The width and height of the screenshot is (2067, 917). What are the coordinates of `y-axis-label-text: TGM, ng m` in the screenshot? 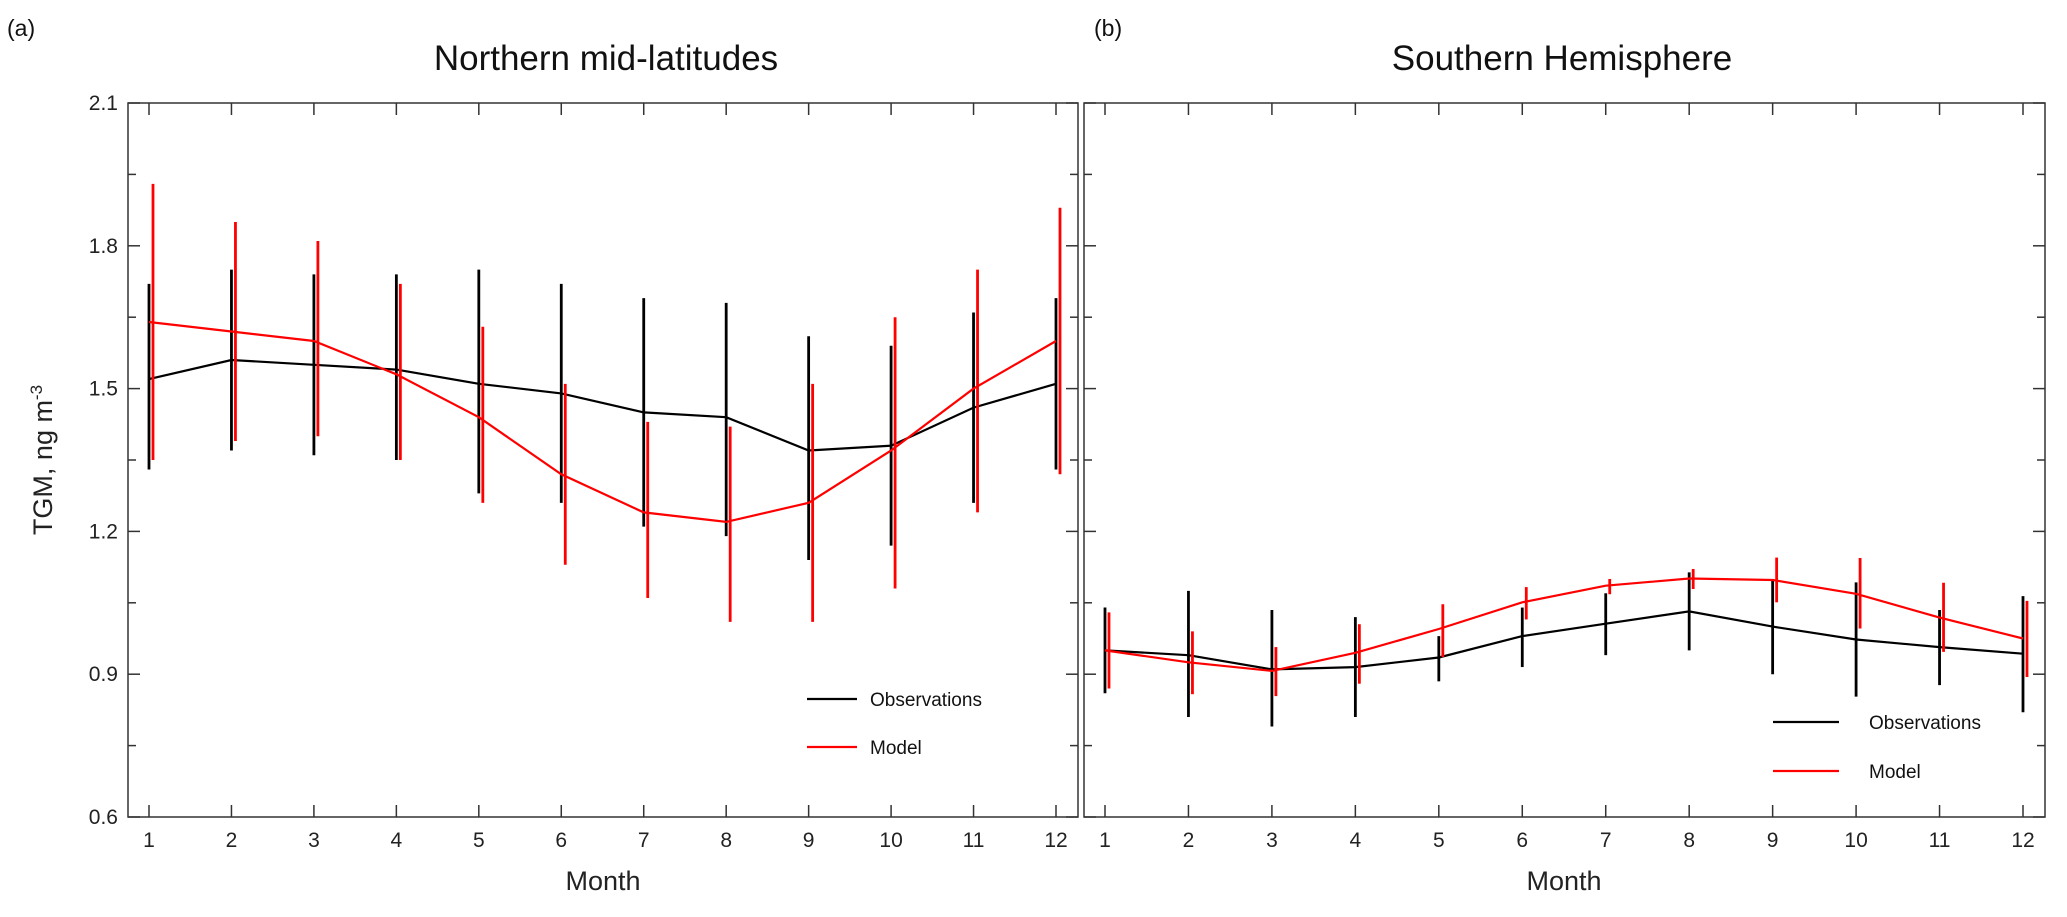 It's located at (43, 467).